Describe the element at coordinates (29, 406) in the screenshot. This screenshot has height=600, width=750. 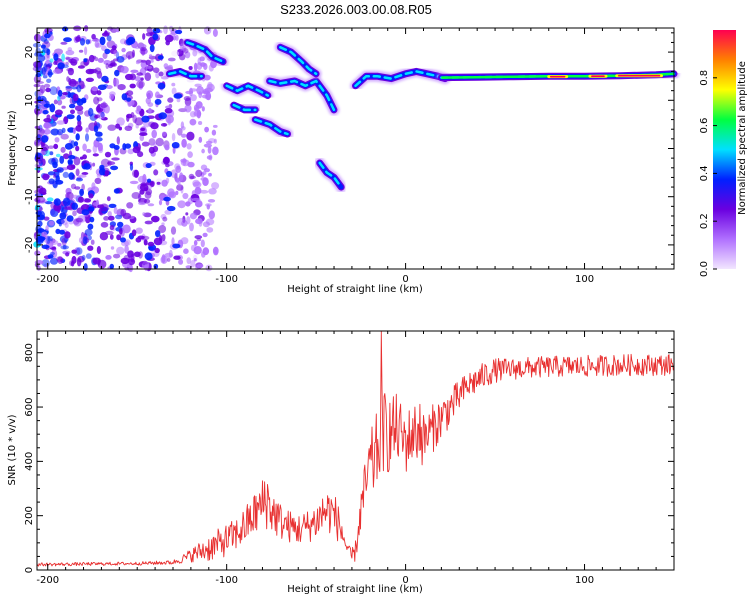
I see `y-tick-label: 600` at that location.